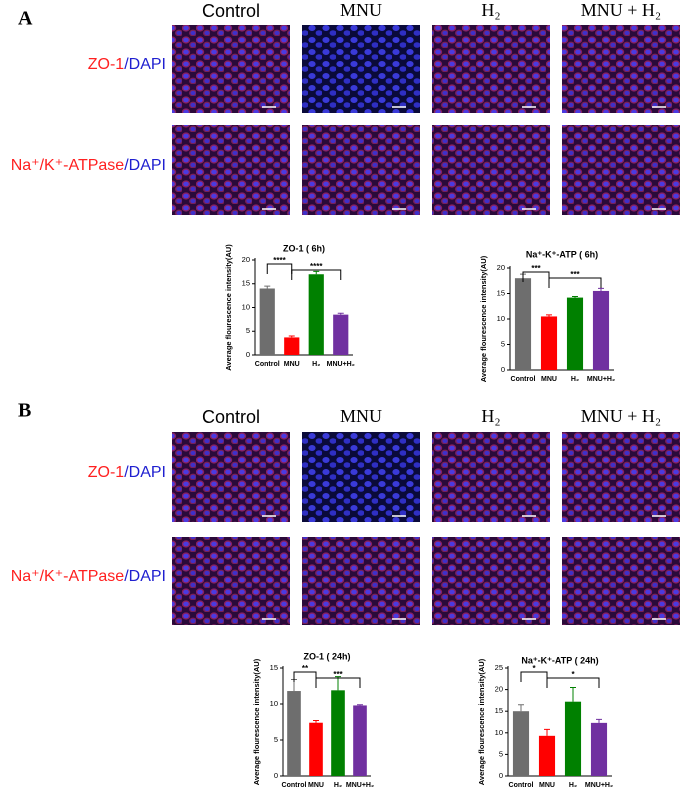 The width and height of the screenshot is (682, 797). I want to click on y-tick-label: 25, so click(499, 667).